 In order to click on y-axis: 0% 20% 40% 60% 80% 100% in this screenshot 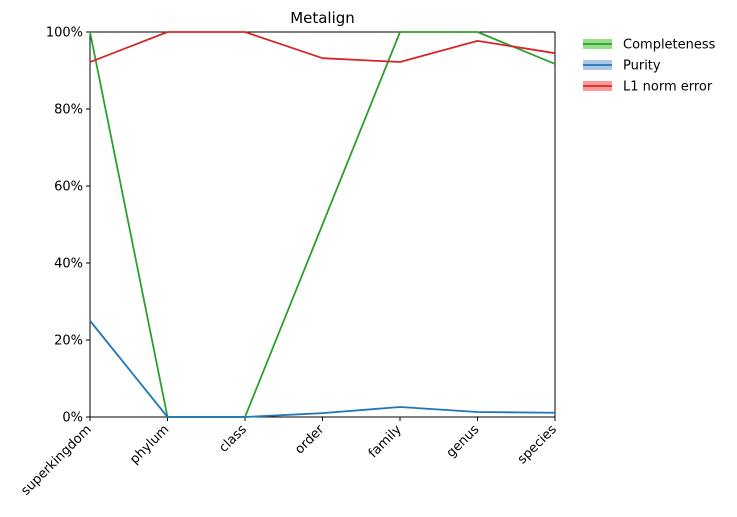, I will do `click(68, 226)`.